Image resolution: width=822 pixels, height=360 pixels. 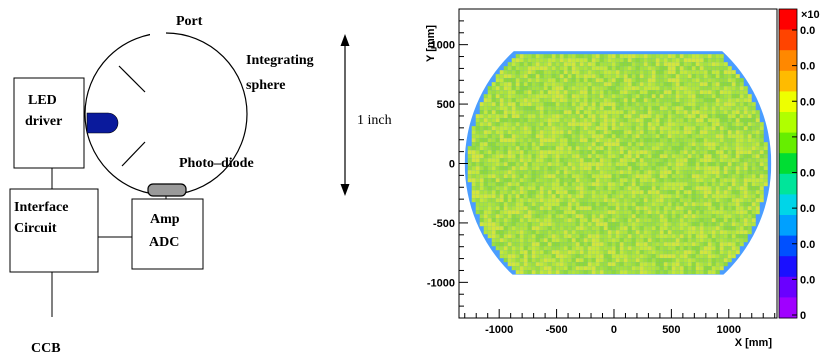 I want to click on x-tick-label: -500, so click(x=557, y=330).